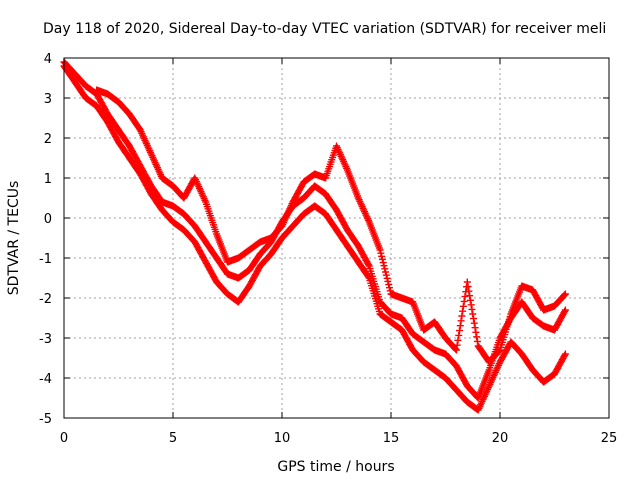  Describe the element at coordinates (48, 139) in the screenshot. I see `y-tick-label: 2` at that location.